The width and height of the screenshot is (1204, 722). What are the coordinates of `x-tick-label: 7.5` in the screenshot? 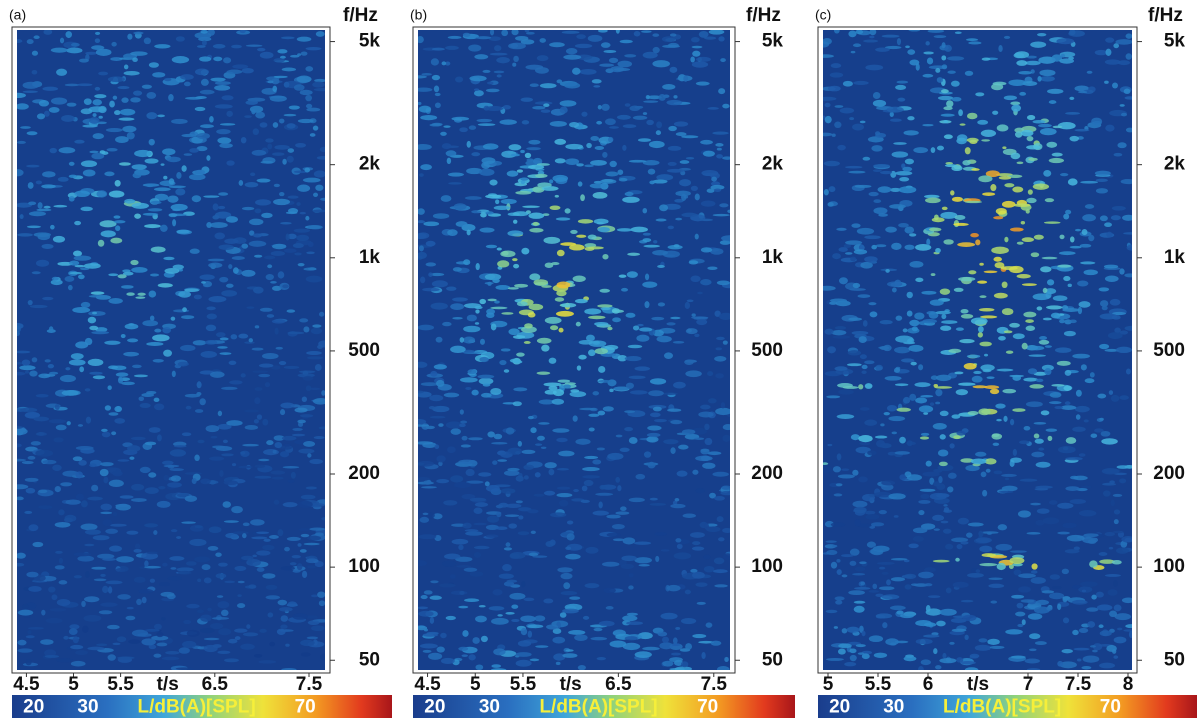 It's located at (309, 684).